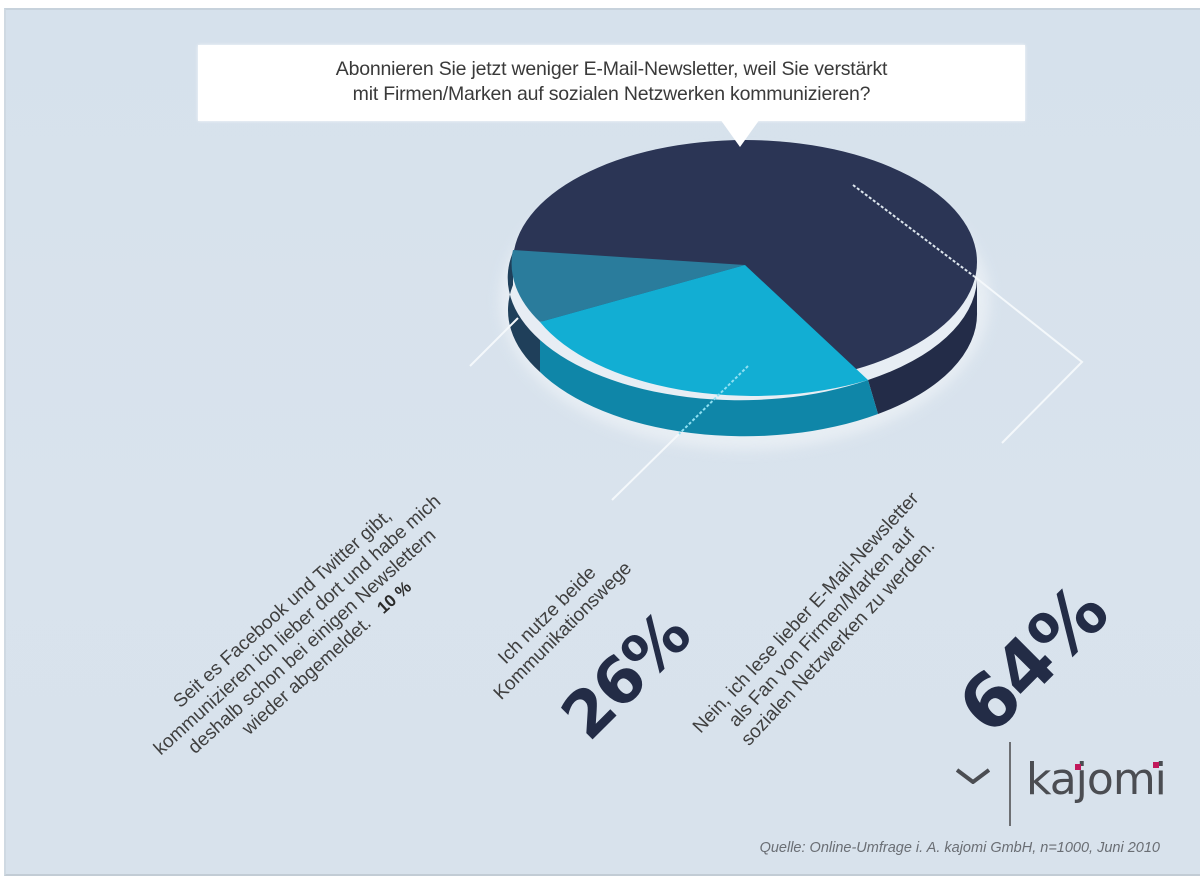 The height and width of the screenshot is (883, 1200). What do you see at coordinates (1078, 767) in the screenshot?
I see `logo-dot-j` at bounding box center [1078, 767].